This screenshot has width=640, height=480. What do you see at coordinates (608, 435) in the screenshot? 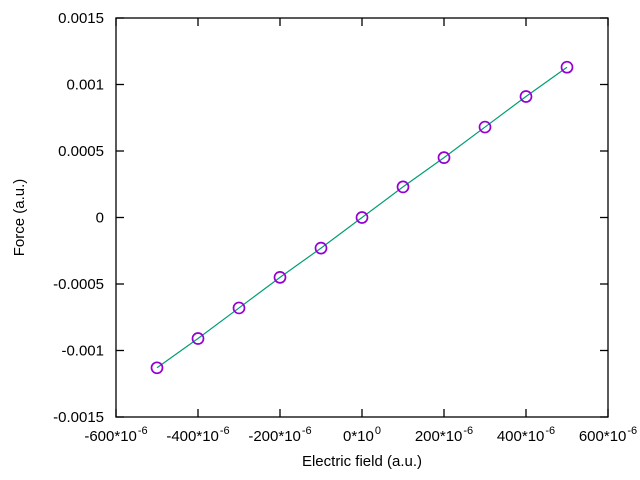
I see `x-tick-label: 600*10-6` at bounding box center [608, 435].